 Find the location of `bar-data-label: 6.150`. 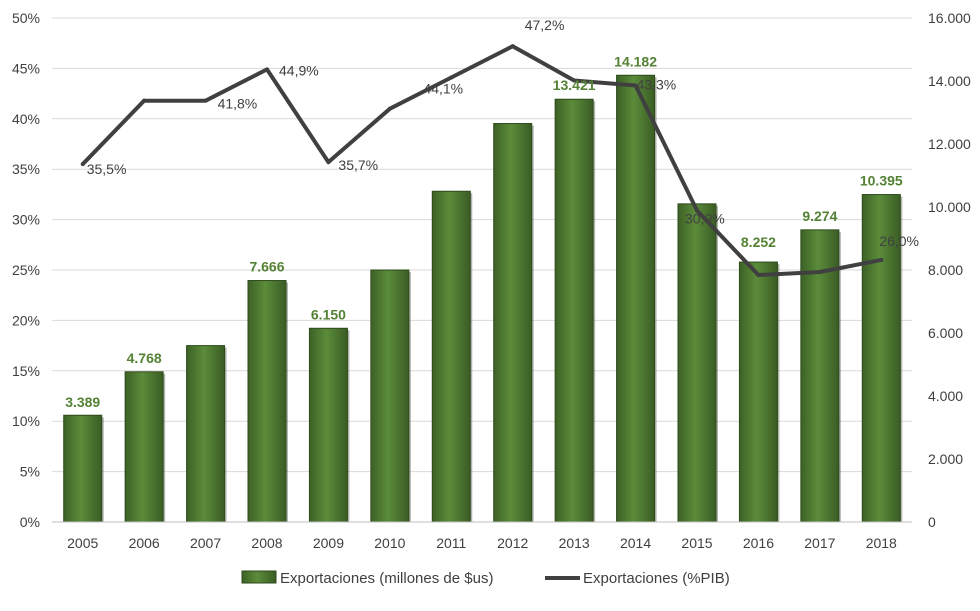

bar-data-label: 6.150 is located at coordinates (328, 314).